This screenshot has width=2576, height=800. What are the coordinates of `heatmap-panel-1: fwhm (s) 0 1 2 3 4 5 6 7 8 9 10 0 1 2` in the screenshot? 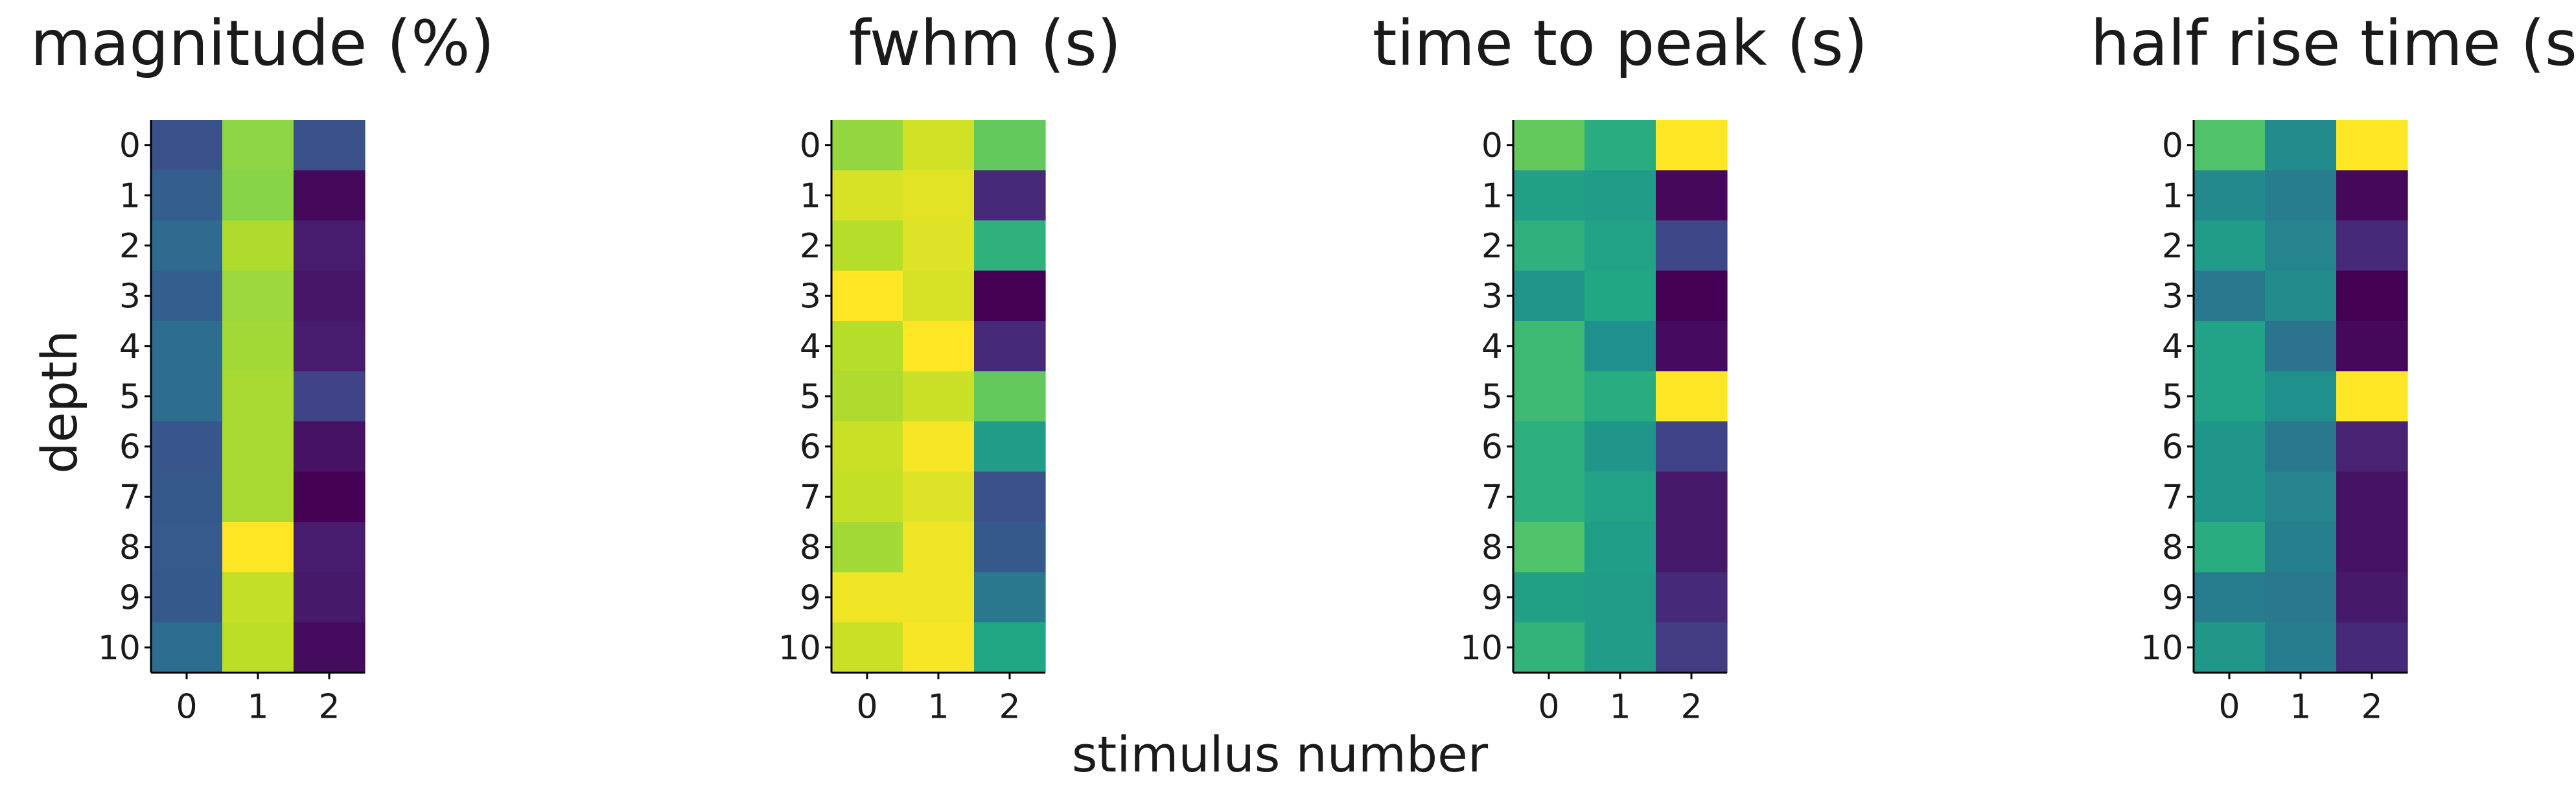 It's located at (949, 367).